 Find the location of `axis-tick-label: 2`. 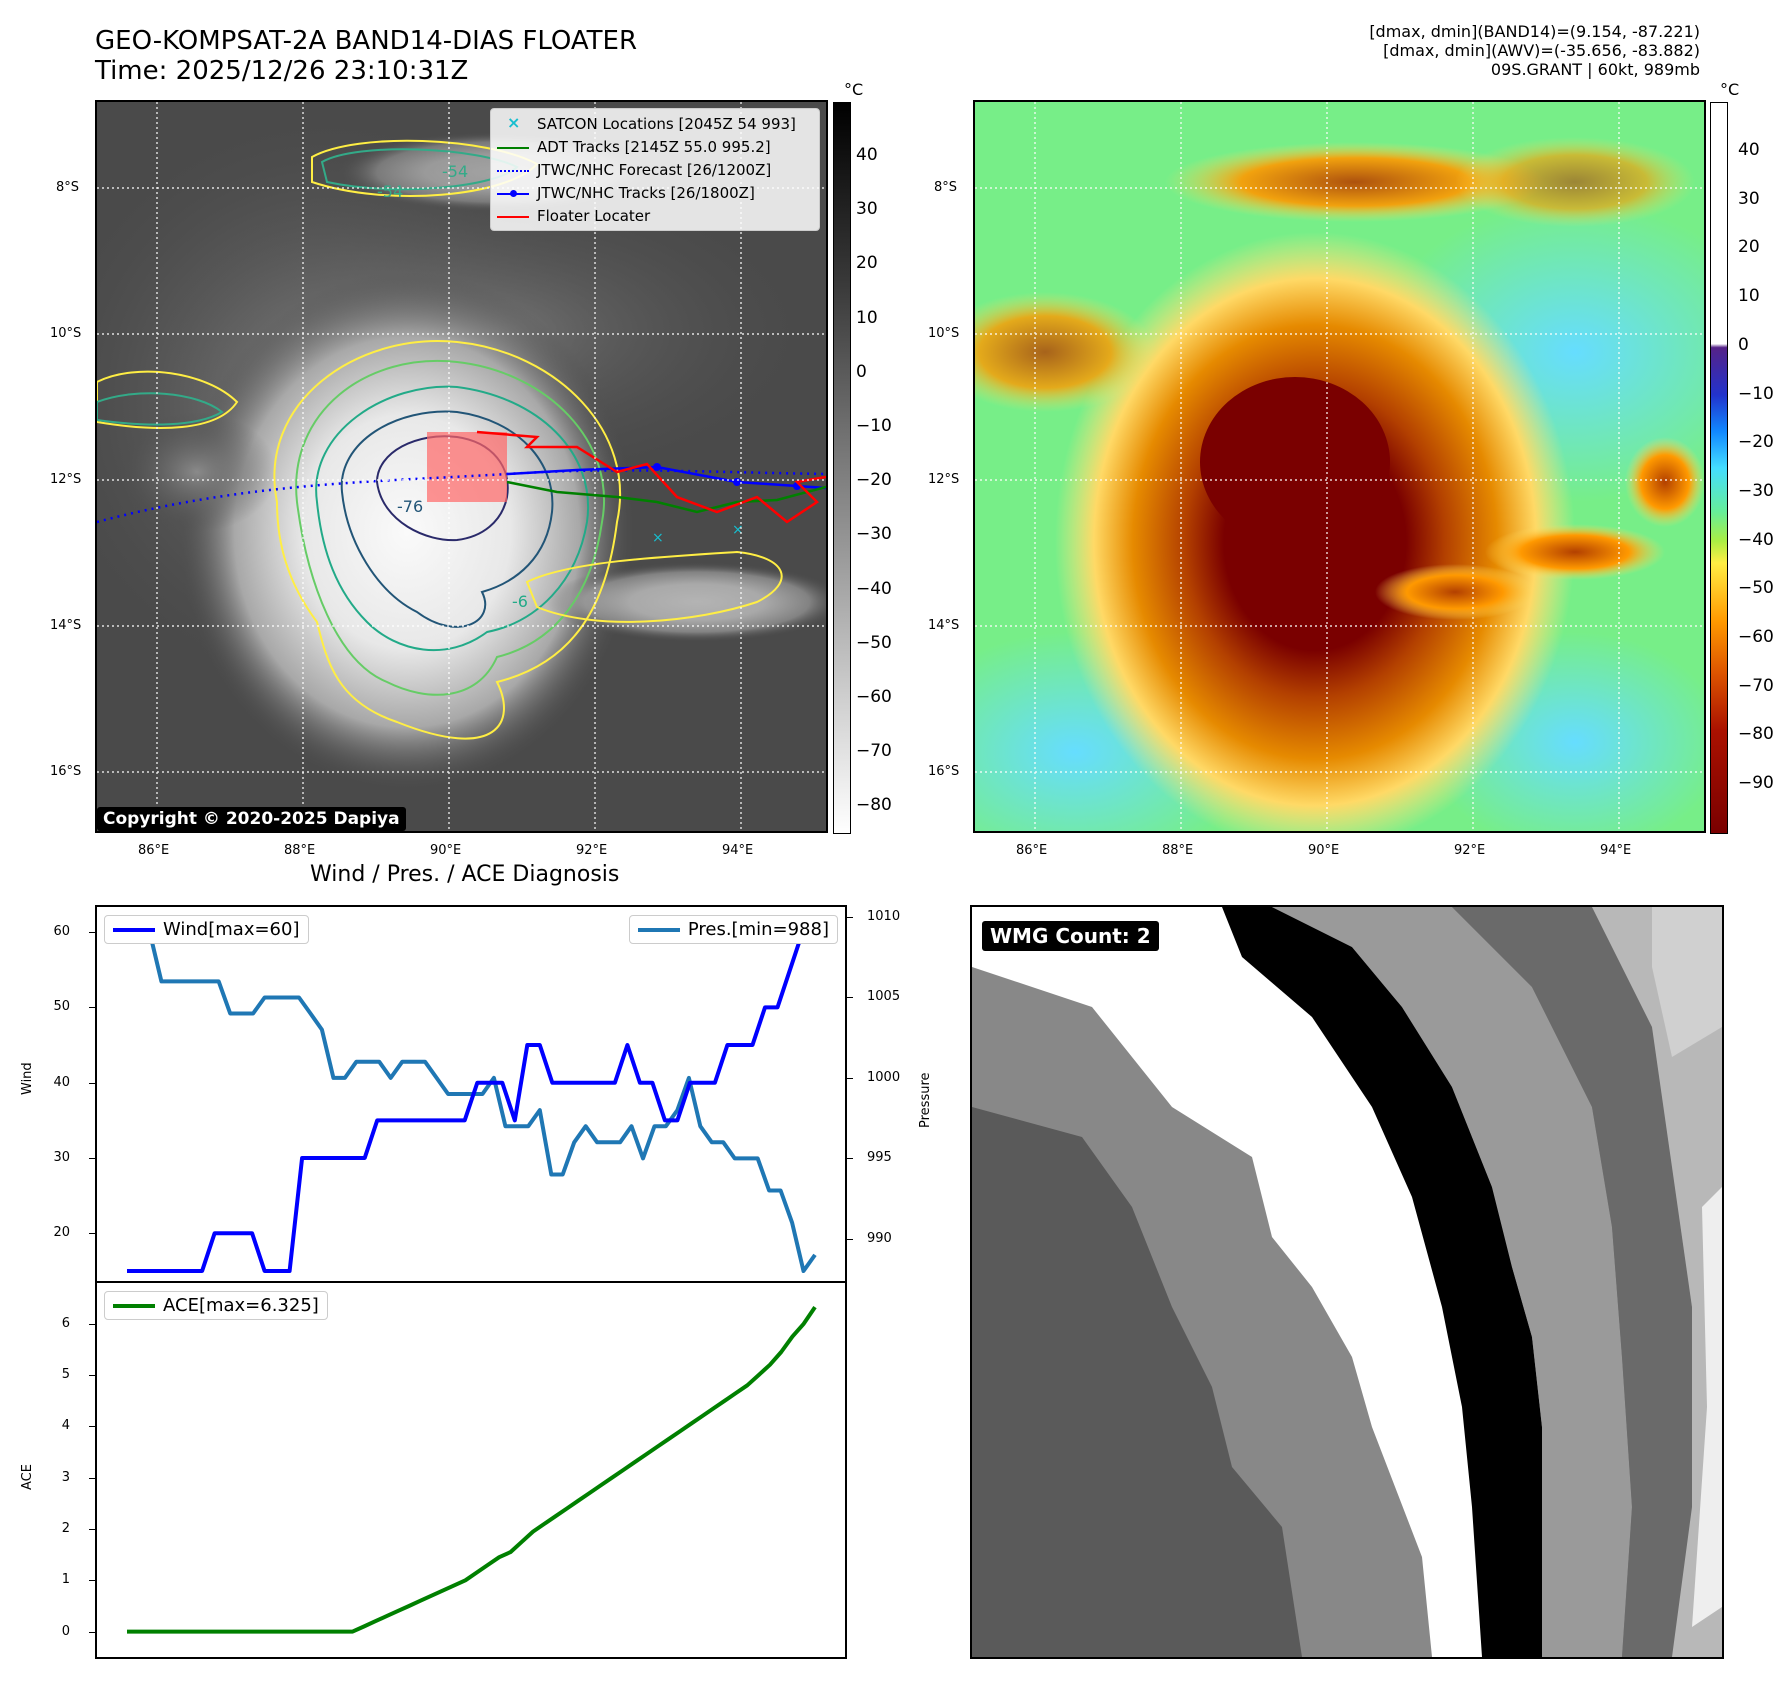

axis-tick-label: 2 is located at coordinates (65, 1528).